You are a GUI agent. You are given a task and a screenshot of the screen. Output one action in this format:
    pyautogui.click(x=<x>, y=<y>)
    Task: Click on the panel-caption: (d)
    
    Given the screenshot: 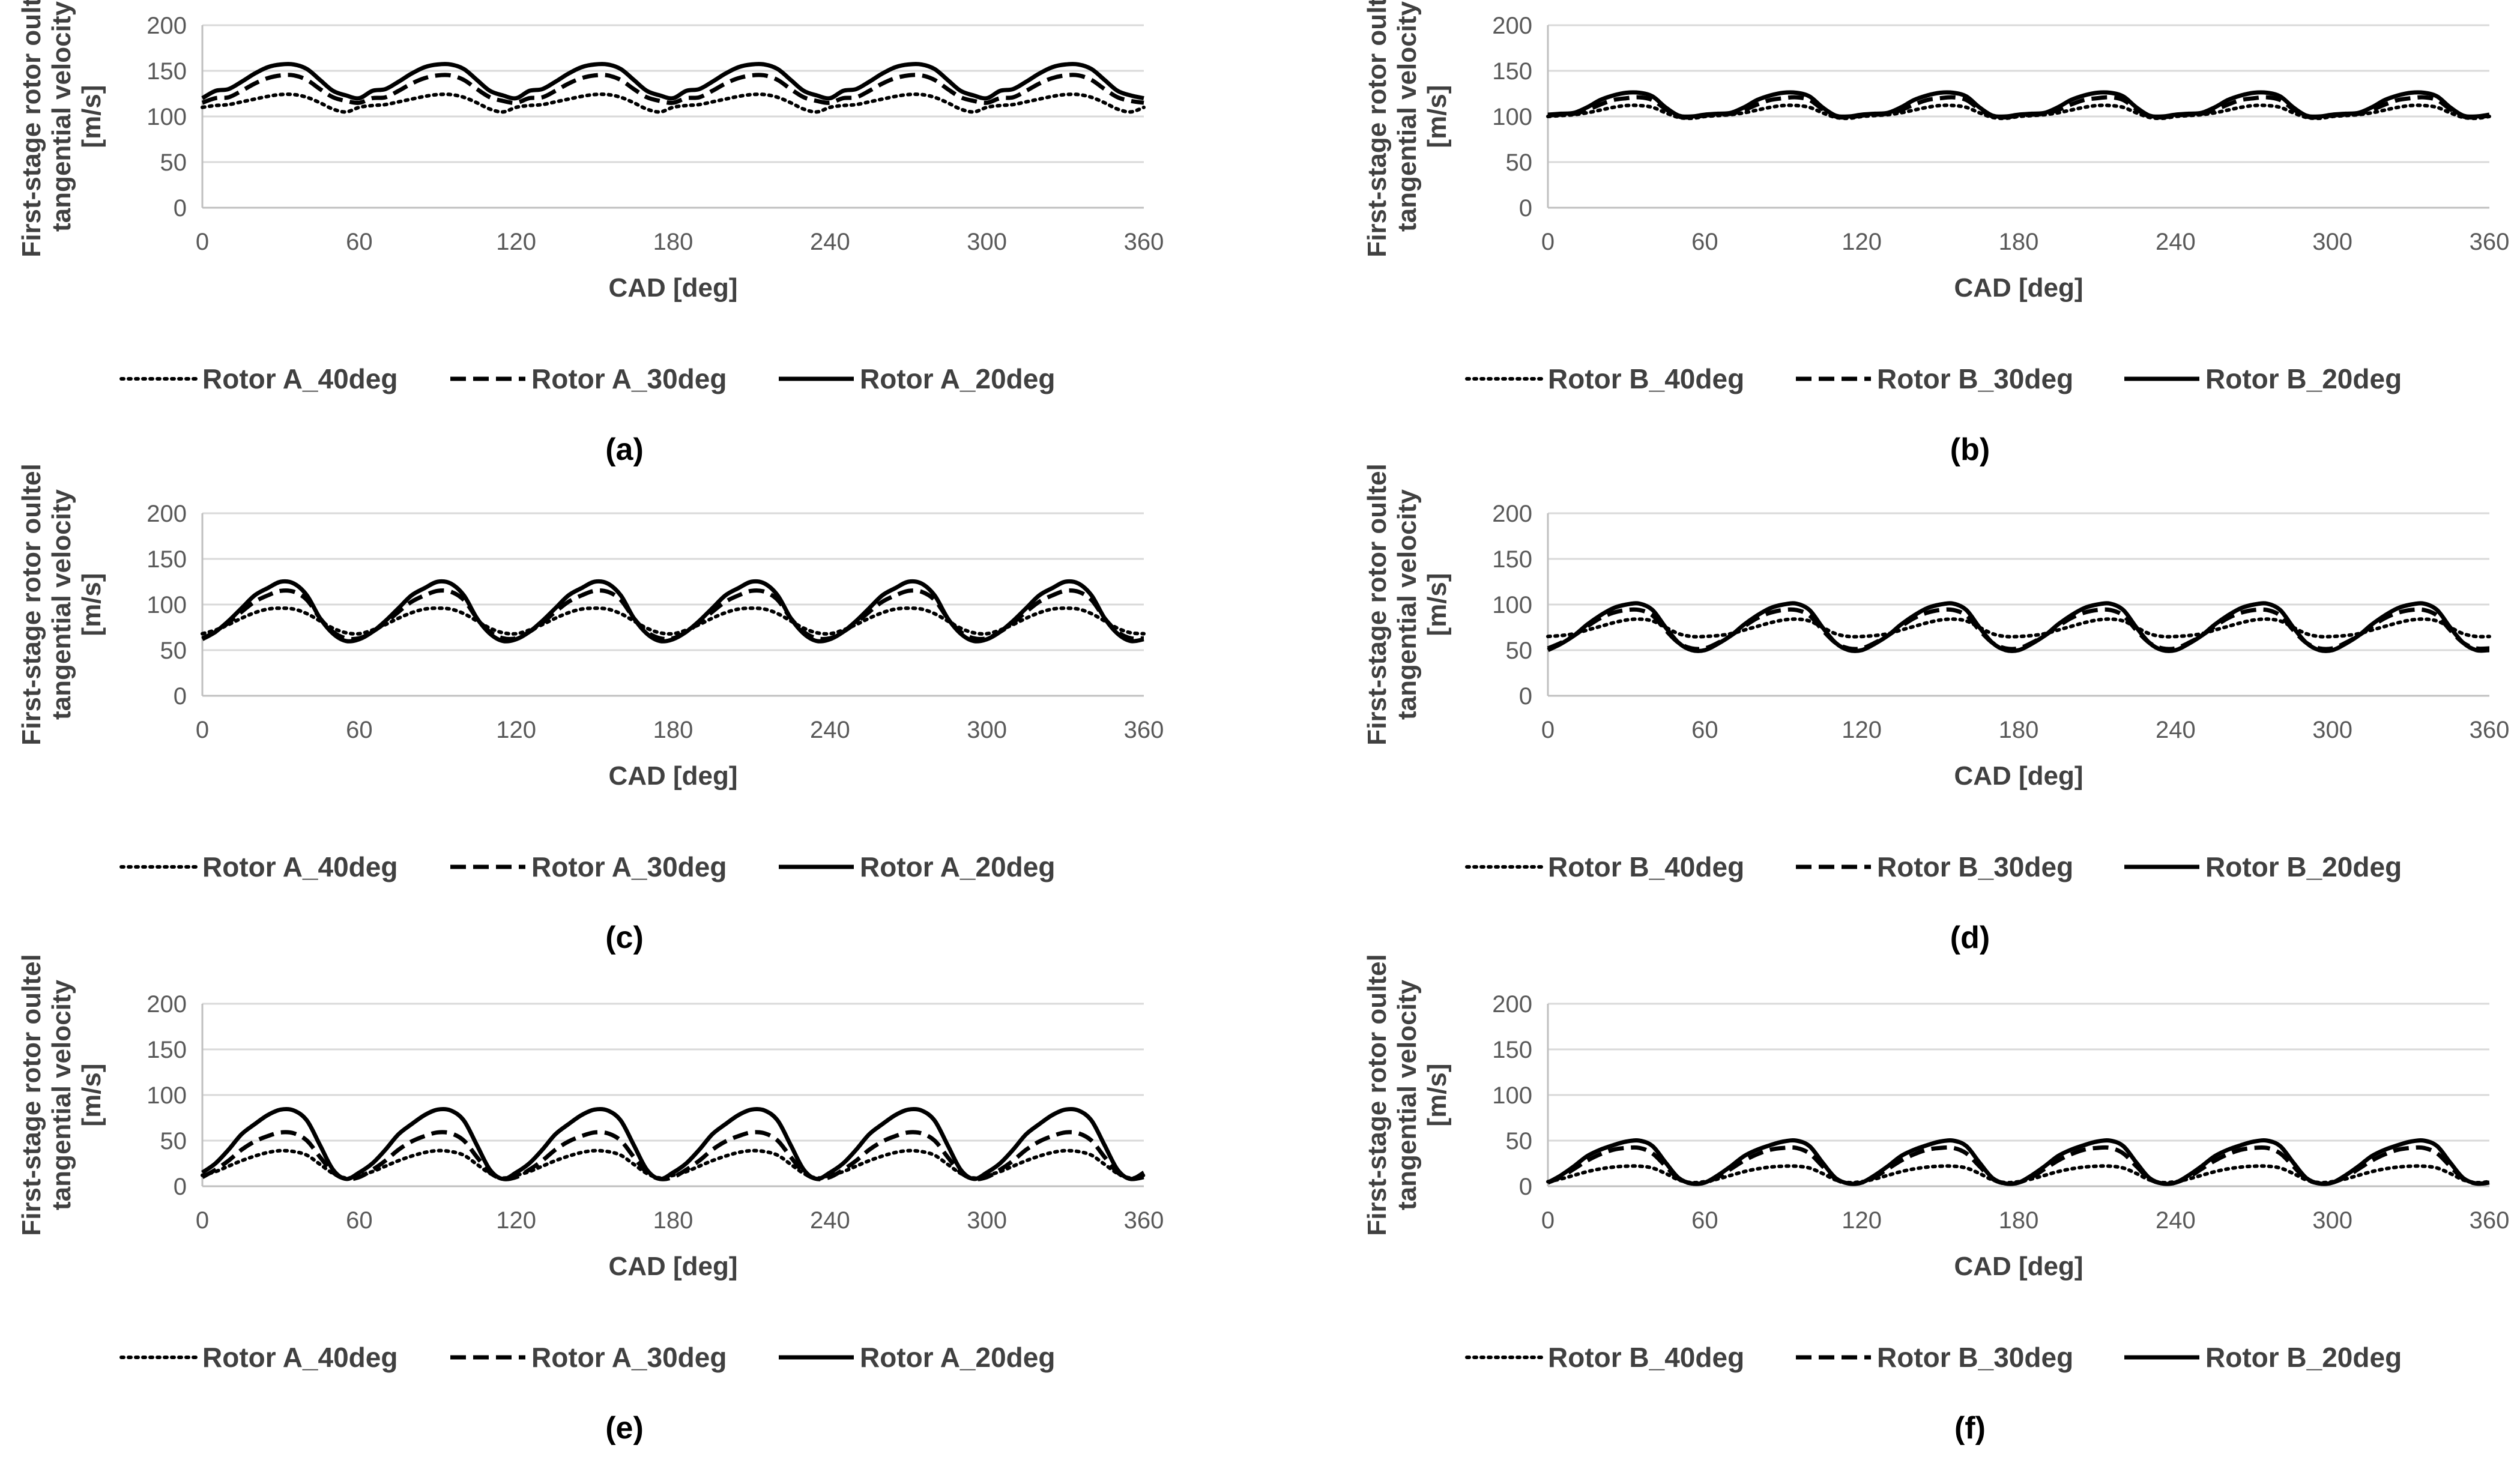 What is the action you would take?
    pyautogui.click(x=1970, y=937)
    